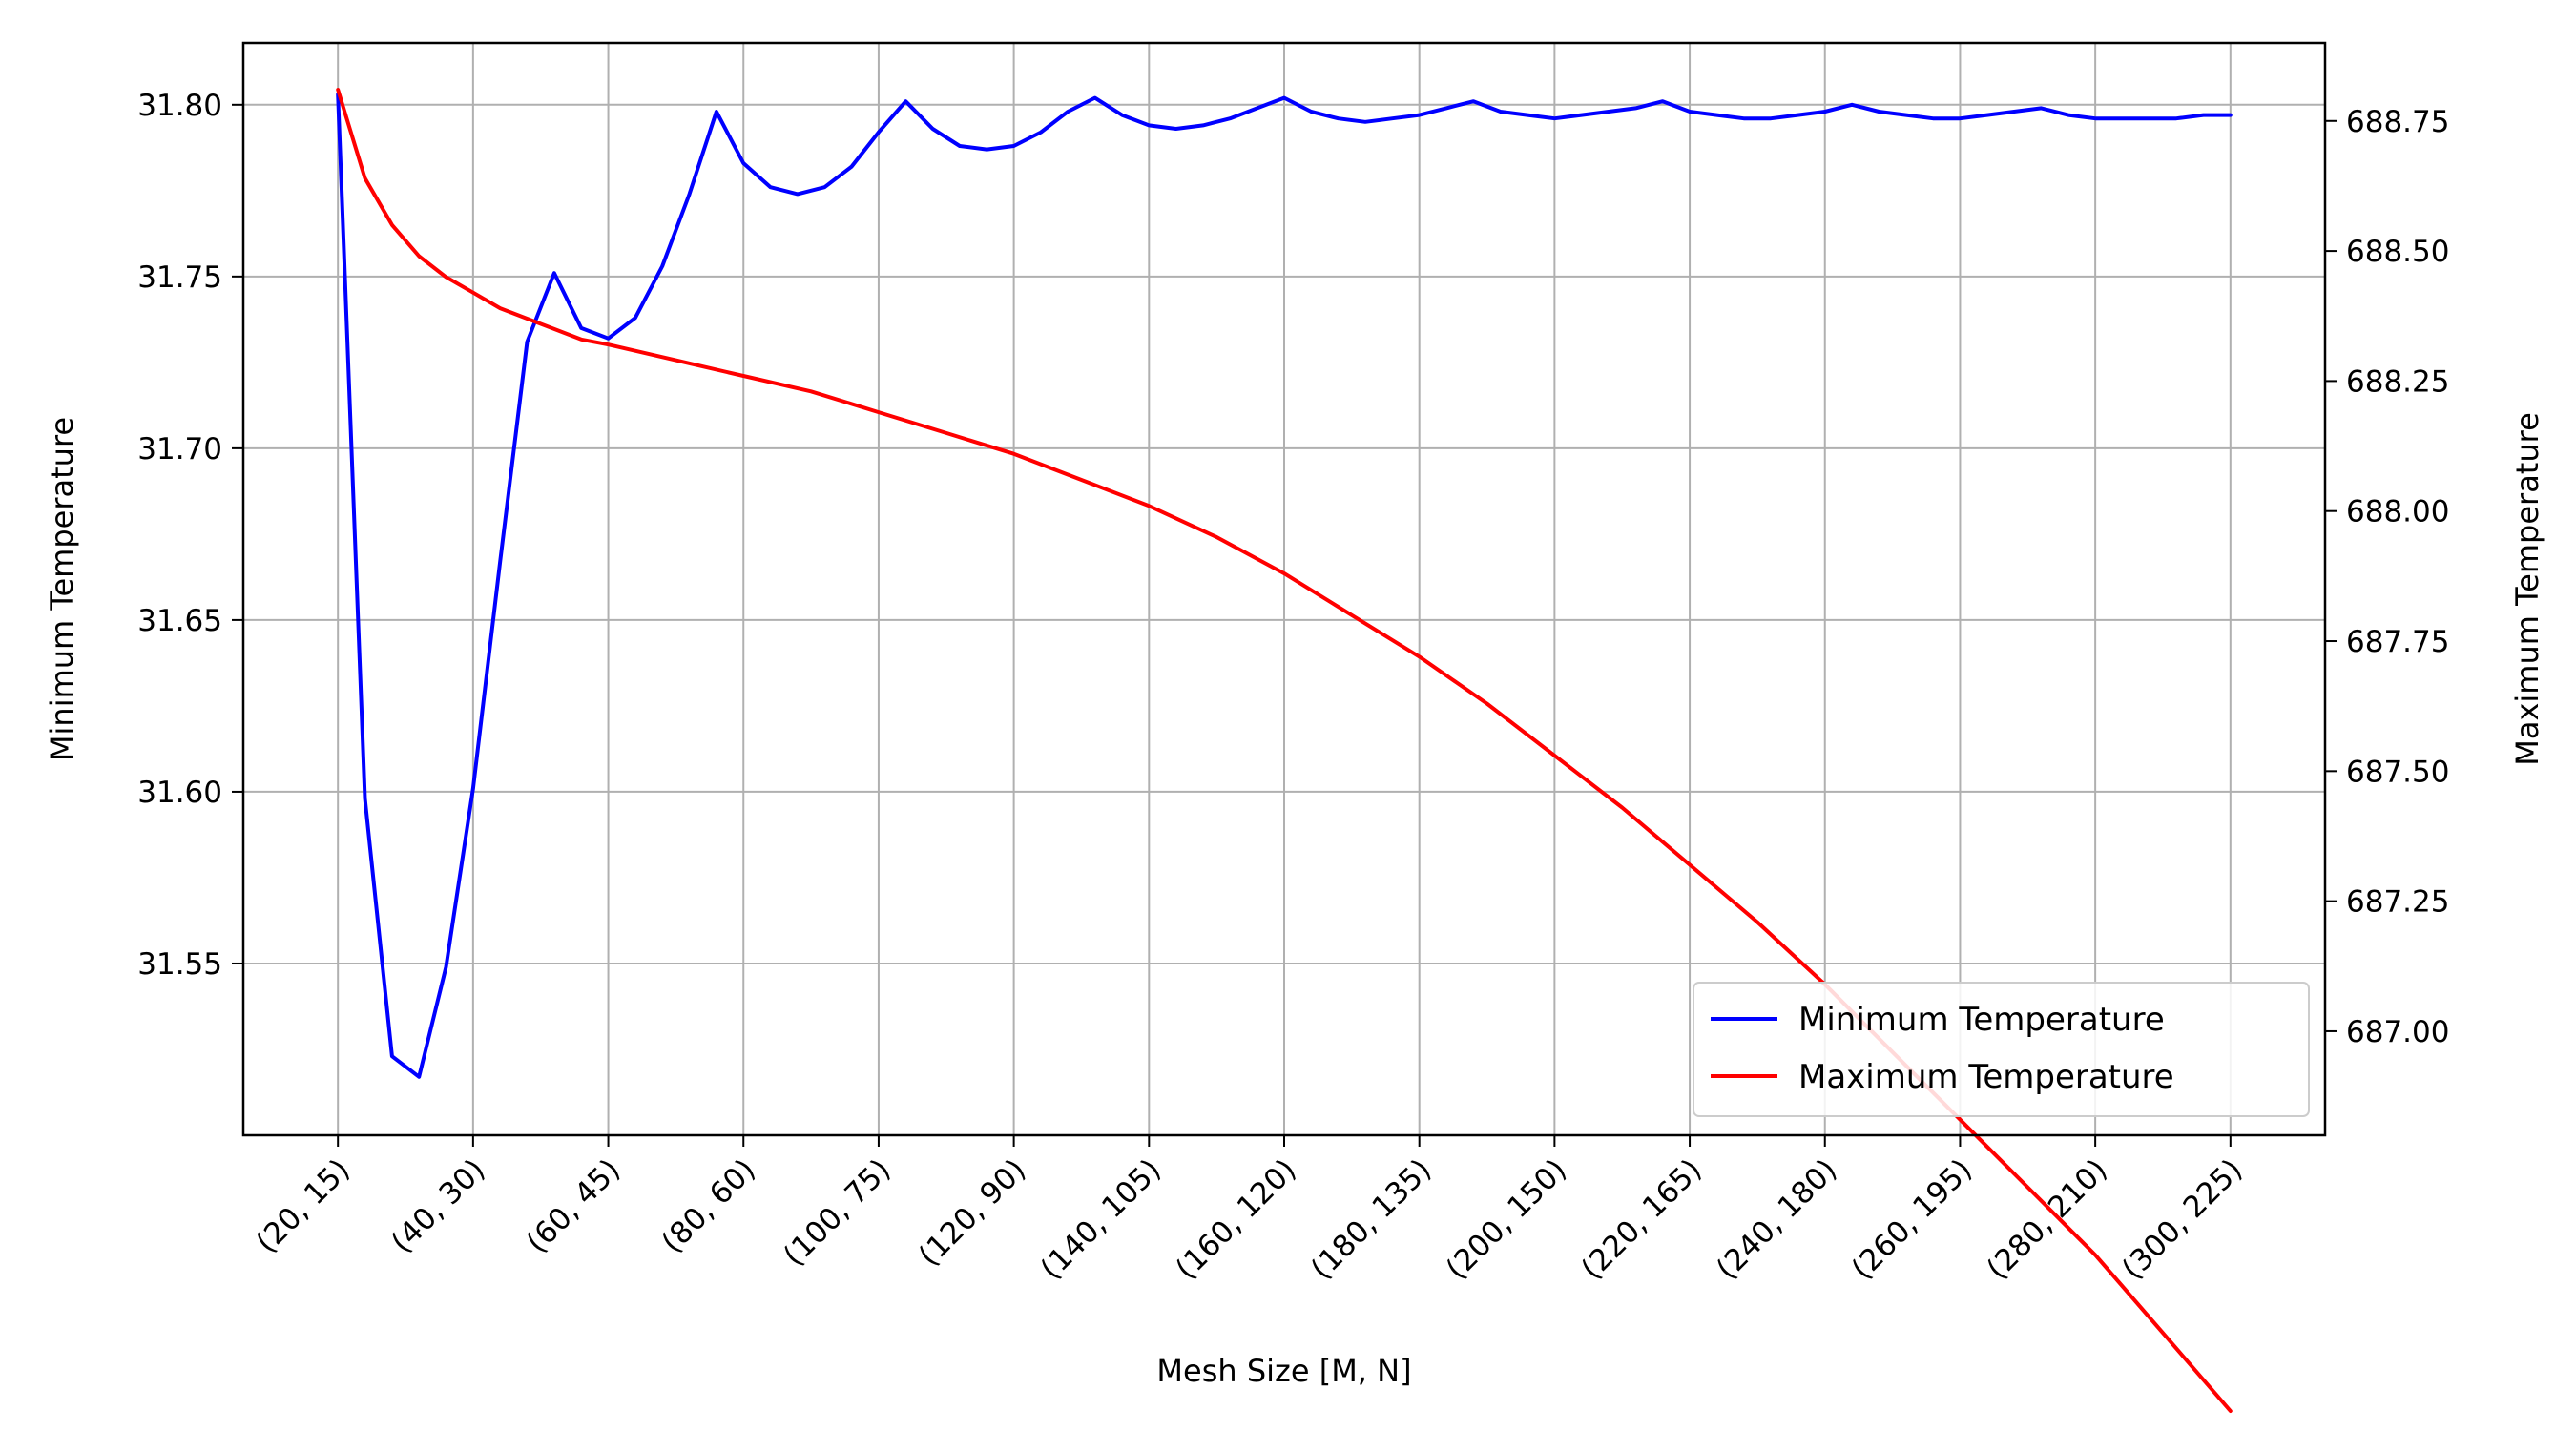 The height and width of the screenshot is (1431, 2576). I want to click on y-left-tick-label: 31.75, so click(179, 277).